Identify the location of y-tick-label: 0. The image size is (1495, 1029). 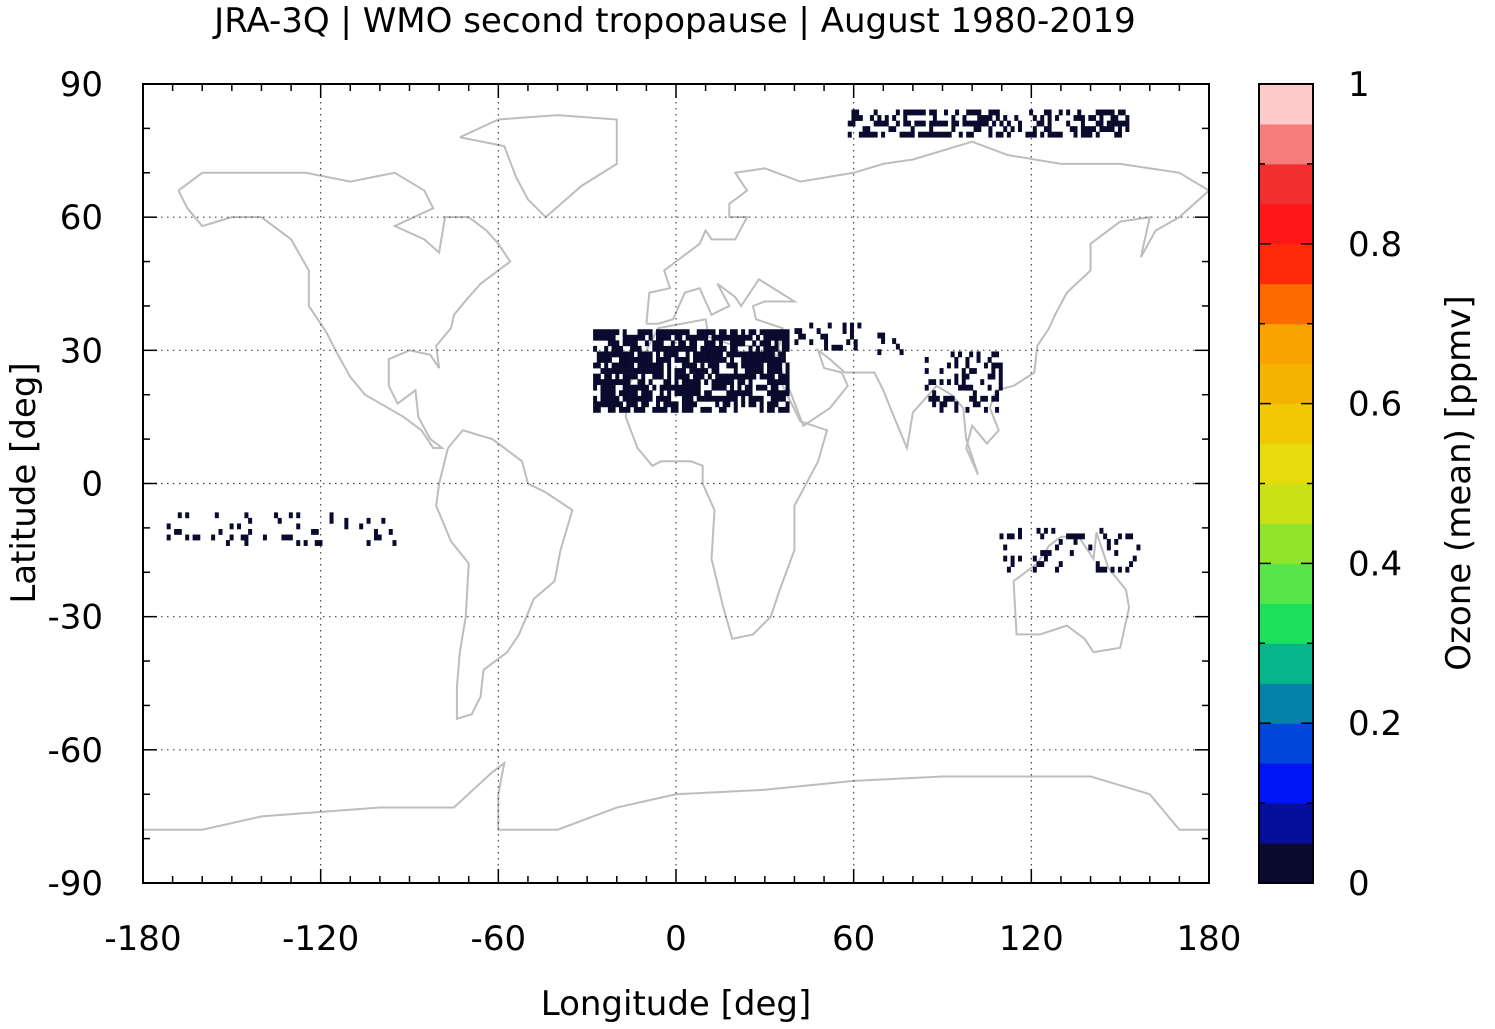
(92, 485).